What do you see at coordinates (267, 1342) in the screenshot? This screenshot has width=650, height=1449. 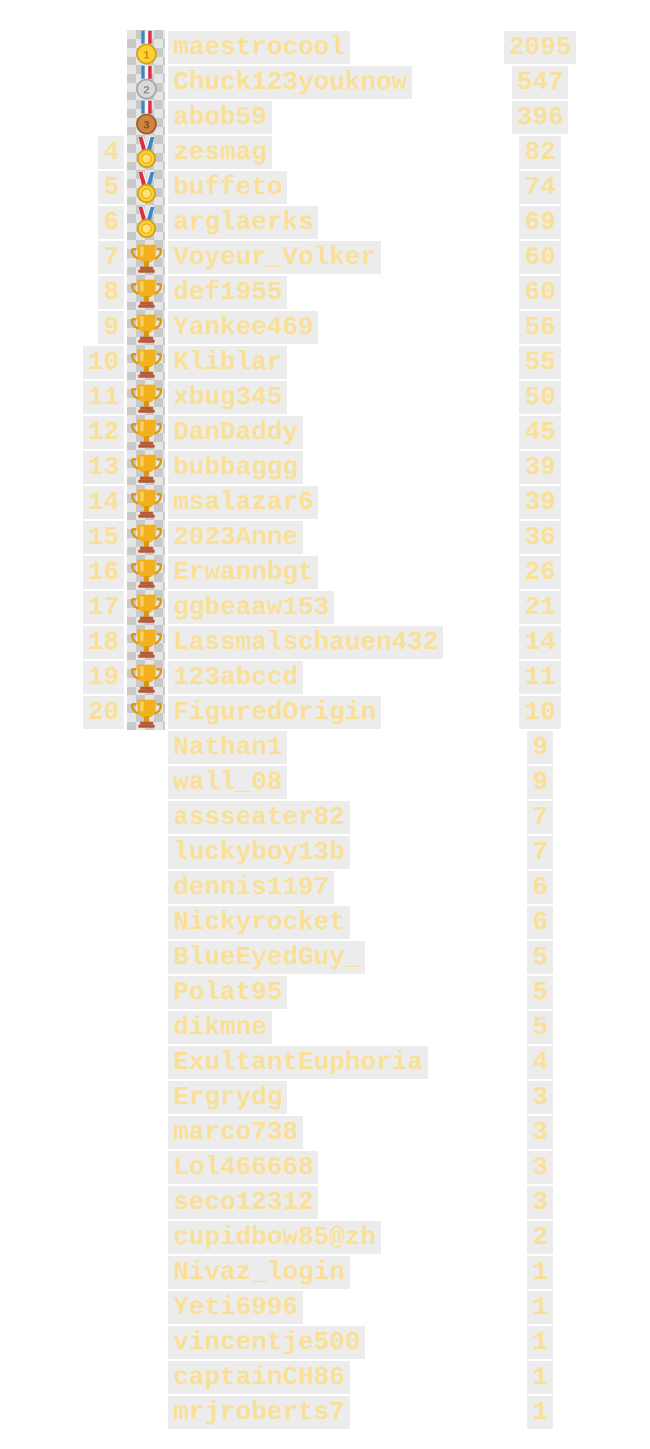 I see `username: vincentje500` at bounding box center [267, 1342].